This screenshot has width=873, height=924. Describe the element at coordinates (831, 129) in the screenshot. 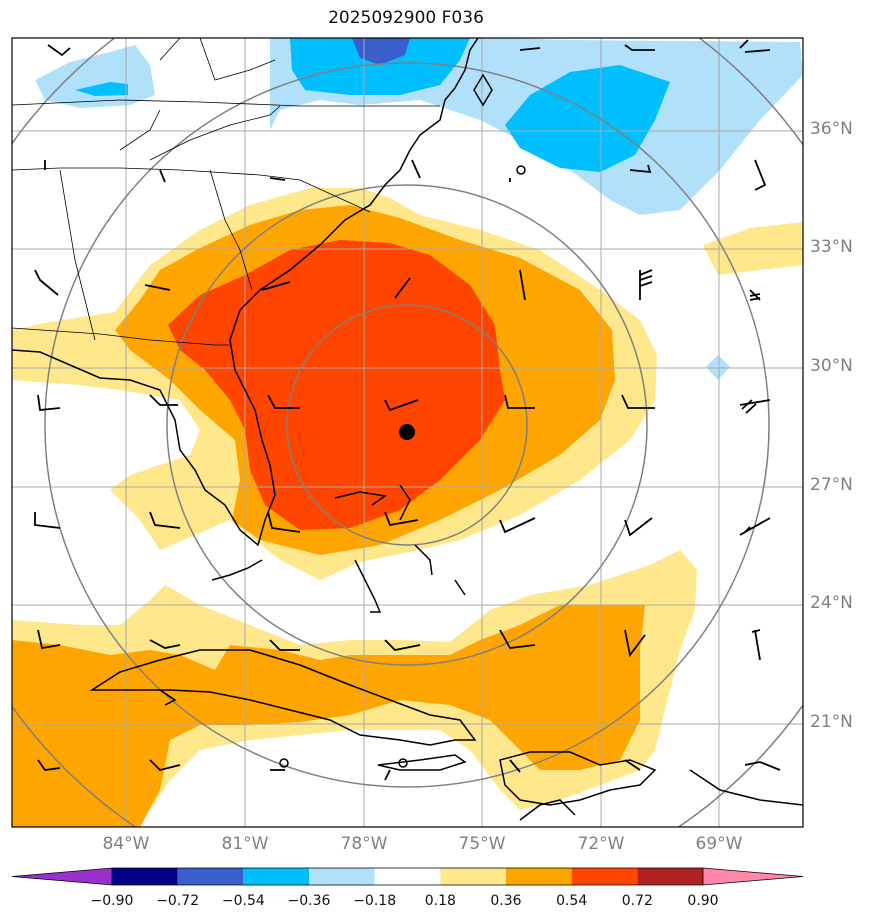

I see `lat-label-36: 36°N` at that location.